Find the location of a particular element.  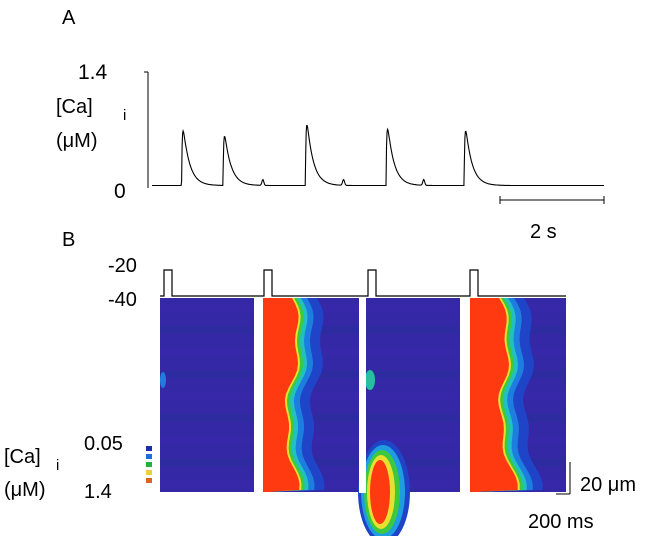

panel-b-vtick-bottom: -40 is located at coordinates (122, 300).